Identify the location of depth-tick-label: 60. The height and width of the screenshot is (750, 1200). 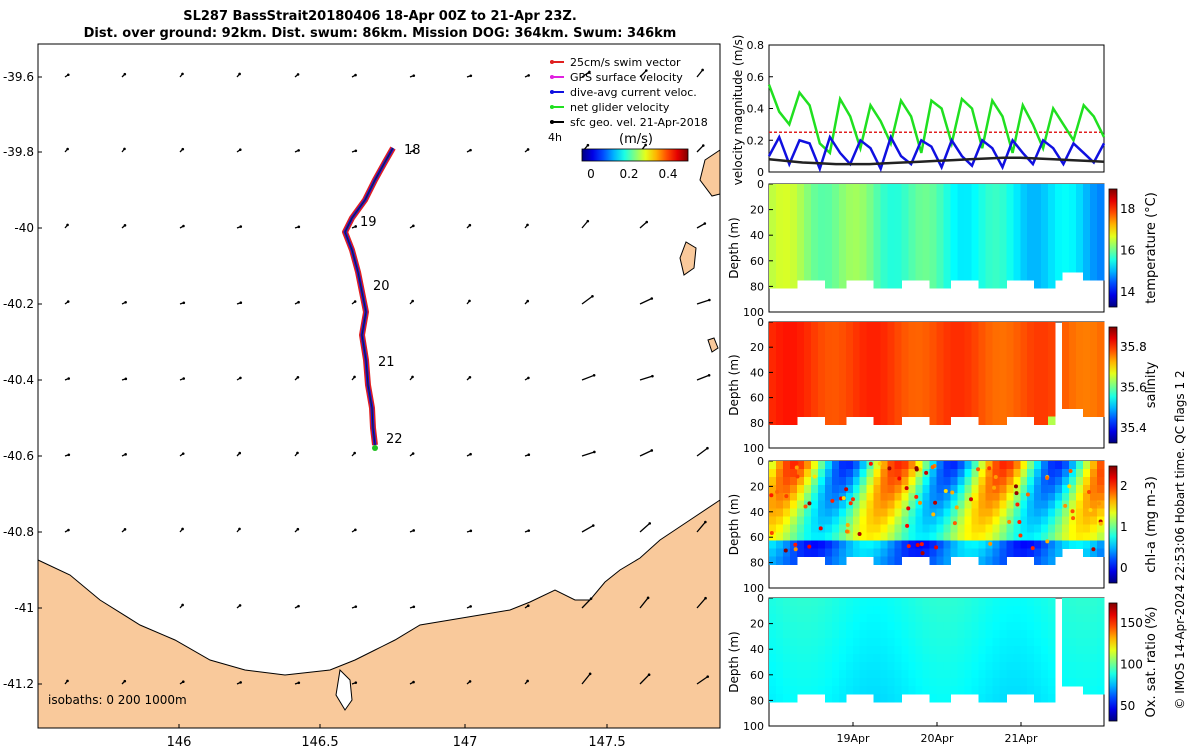
(757, 675).